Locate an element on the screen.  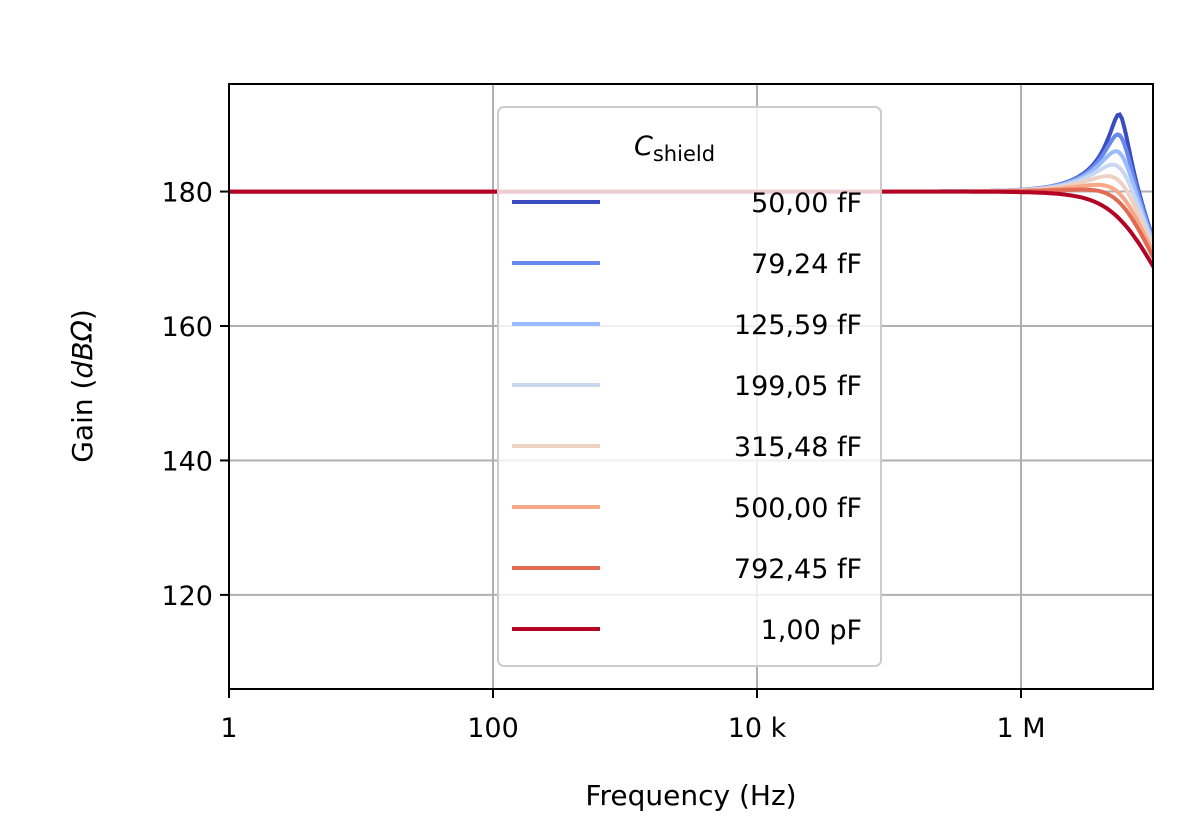
y-tick-label: 160 is located at coordinates (187, 327).